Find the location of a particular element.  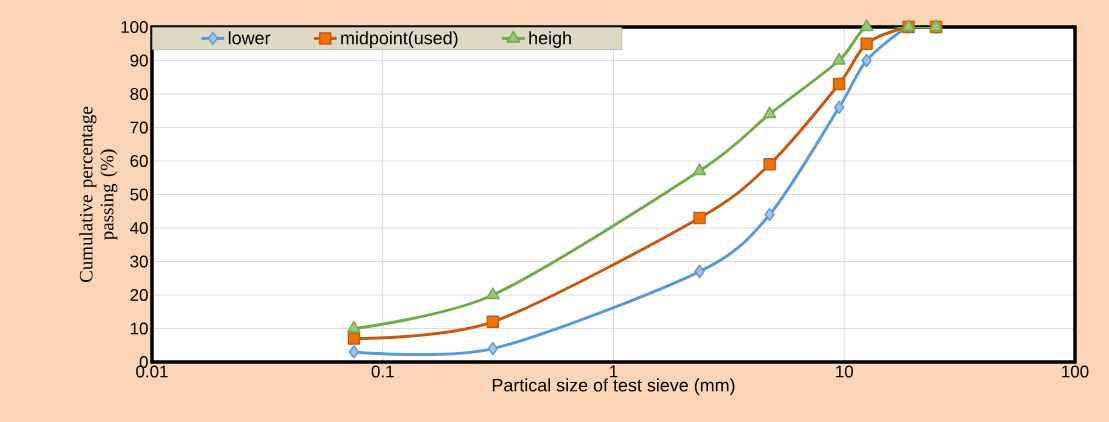

y-tick-label: 30 is located at coordinates (139, 261).